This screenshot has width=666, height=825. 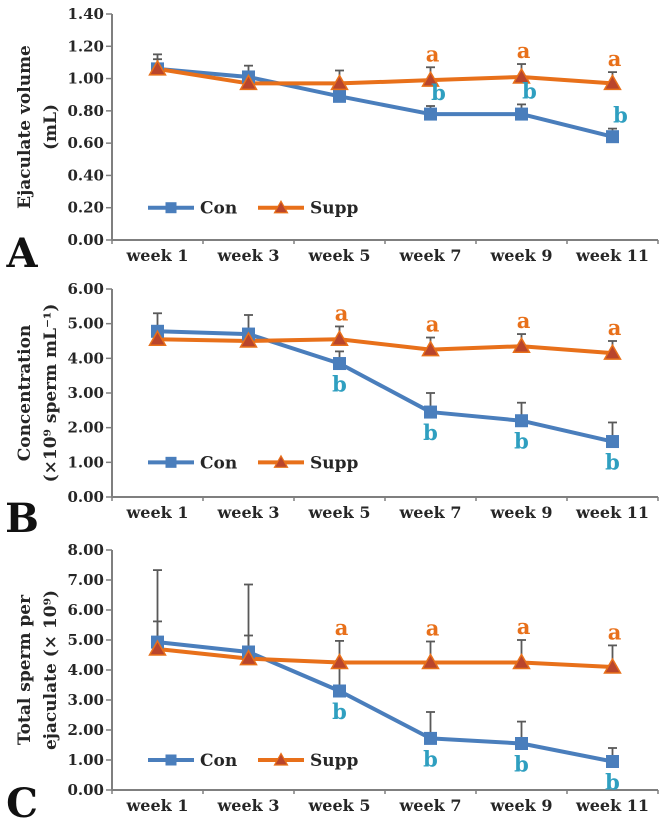 What do you see at coordinates (85, 14) in the screenshot?
I see `y-tick-label: 1.40` at bounding box center [85, 14].